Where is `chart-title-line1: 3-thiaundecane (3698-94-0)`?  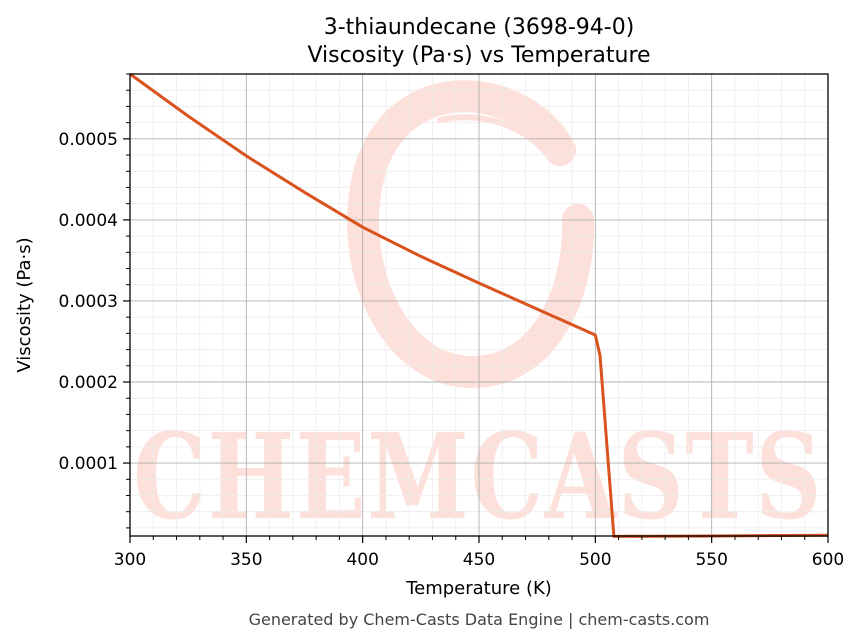 chart-title-line1: 3-thiaundecane (3698-94-0) is located at coordinates (479, 27).